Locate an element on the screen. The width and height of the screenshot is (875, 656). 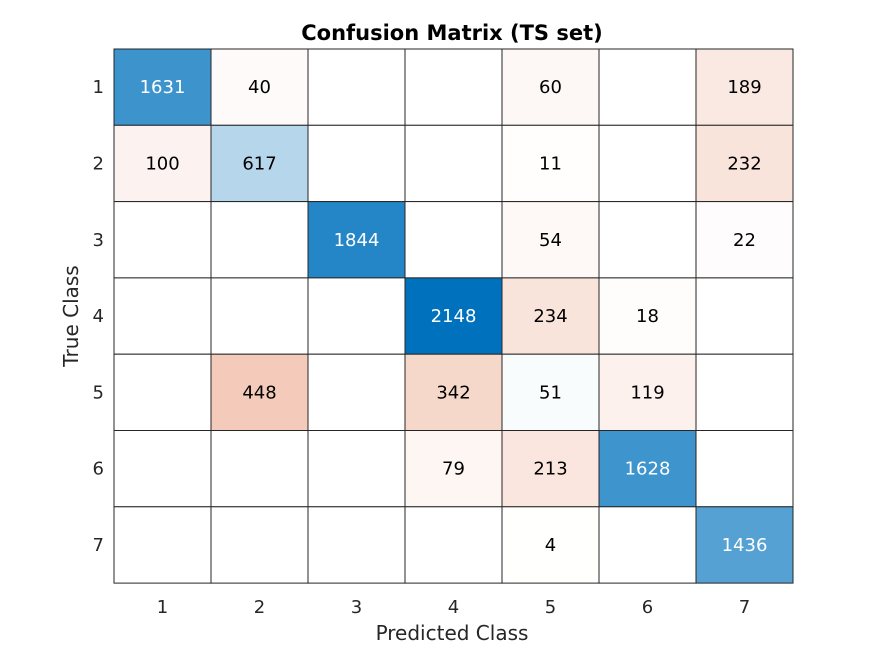
cell-value: 4 is located at coordinates (550, 545).